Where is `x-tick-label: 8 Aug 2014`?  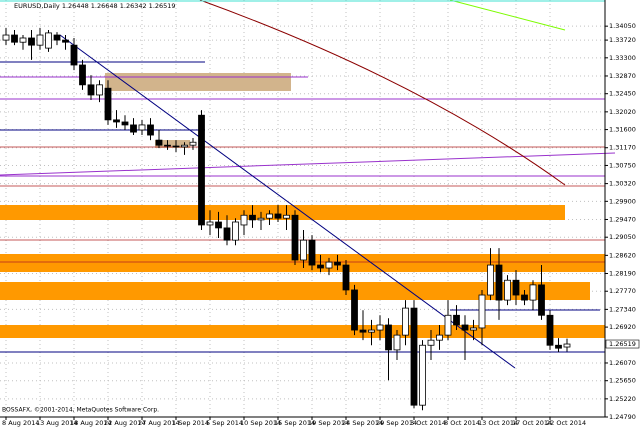 x-tick-label: 8 Aug 2014 is located at coordinates (21, 423).